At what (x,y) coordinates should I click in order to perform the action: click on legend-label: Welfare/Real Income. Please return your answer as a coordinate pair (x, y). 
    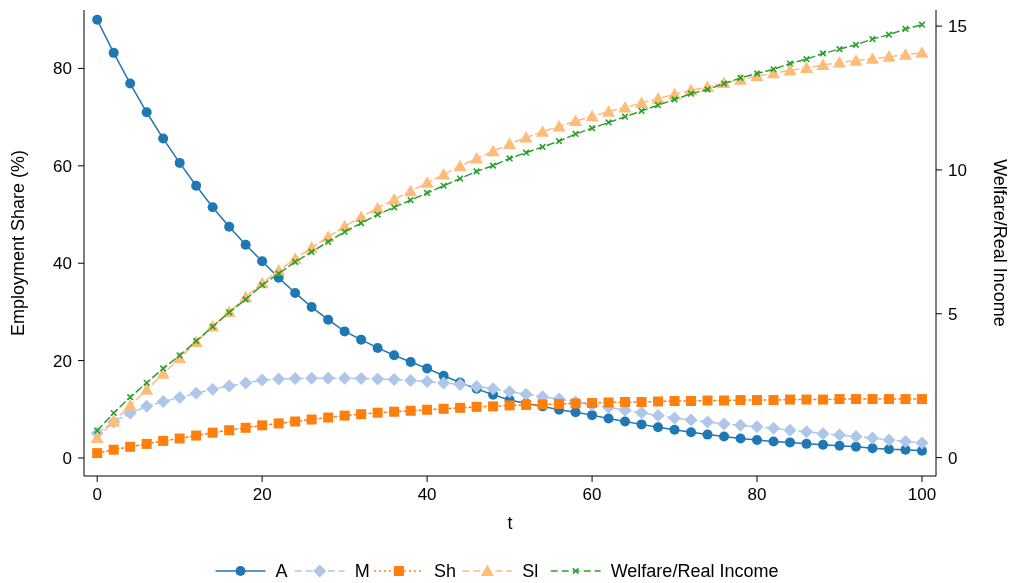
    Looking at the image, I should click on (694, 571).